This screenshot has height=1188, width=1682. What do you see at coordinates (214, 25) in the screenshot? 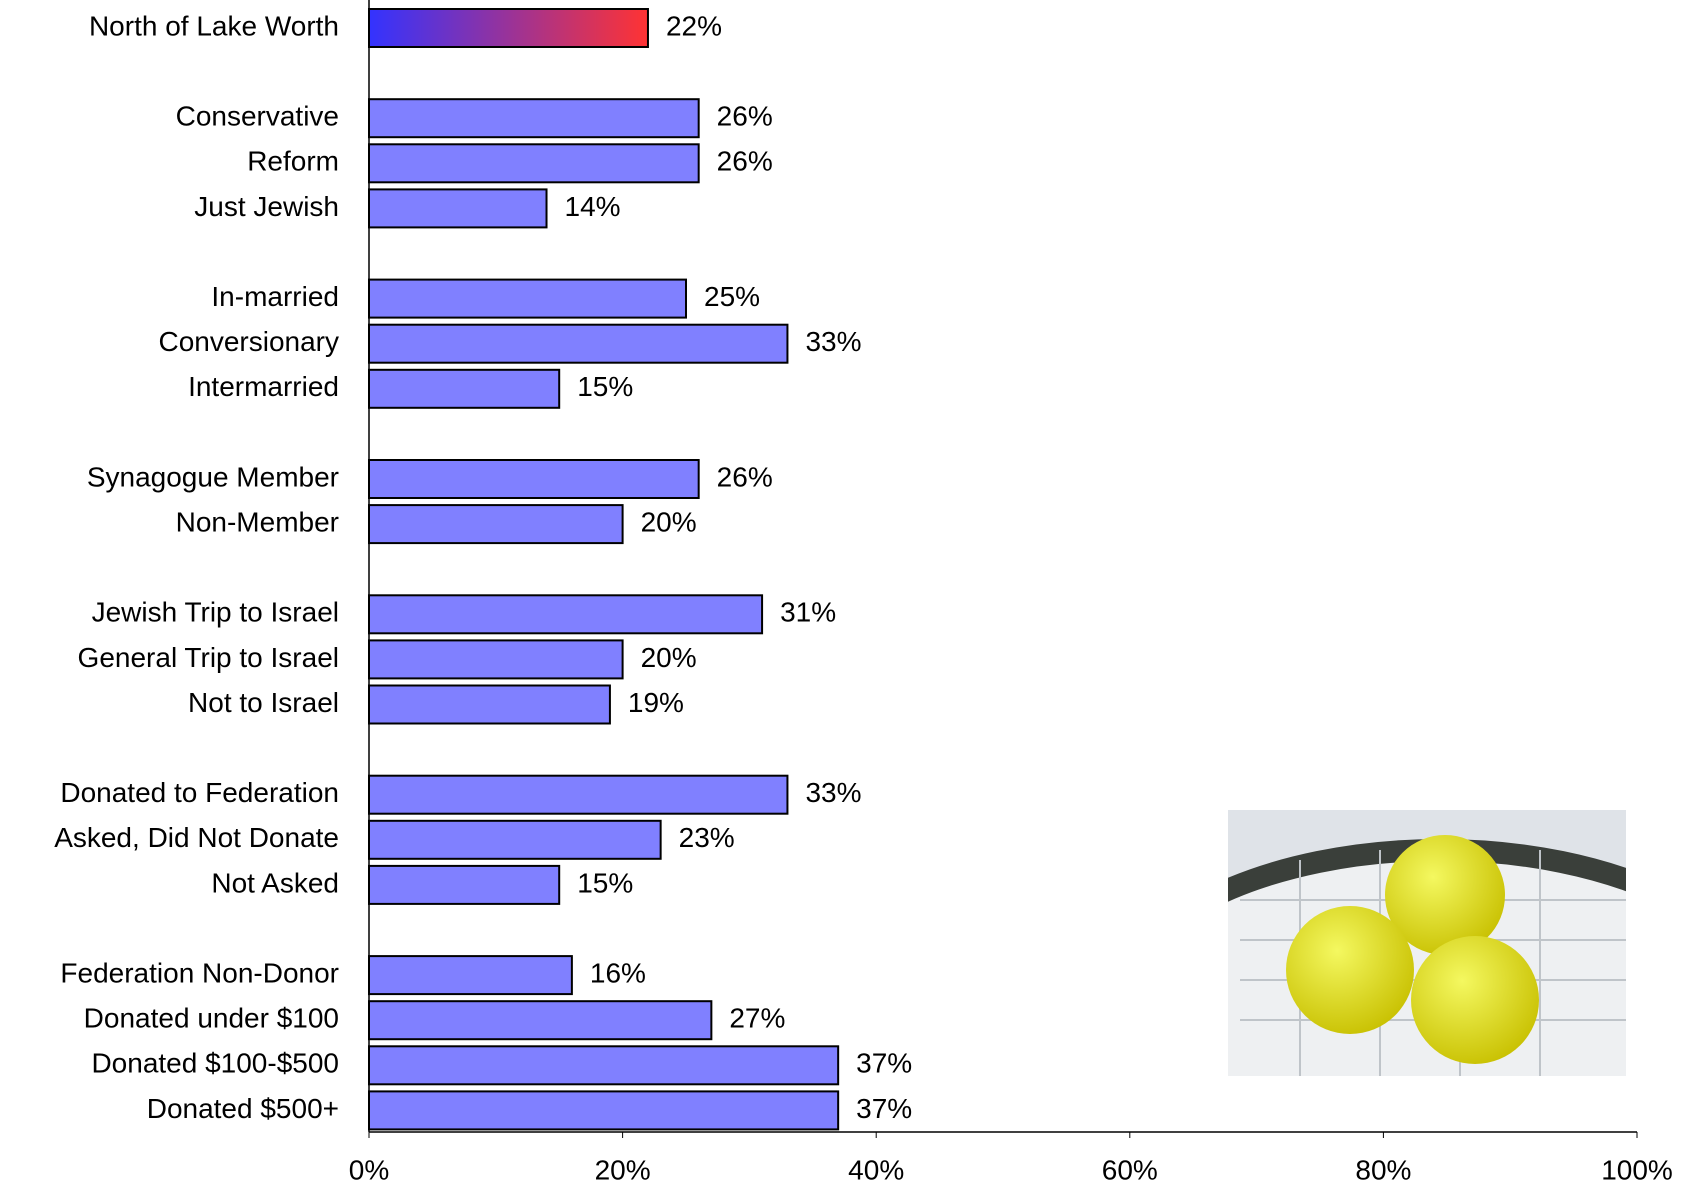
I see `y-tick-label: North of Lake Worth` at bounding box center [214, 25].